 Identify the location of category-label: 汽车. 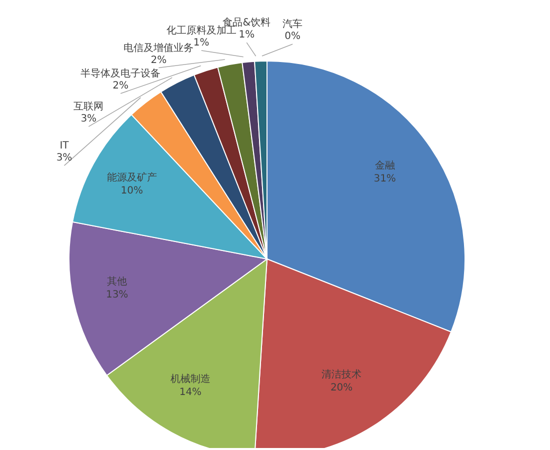
(292, 24).